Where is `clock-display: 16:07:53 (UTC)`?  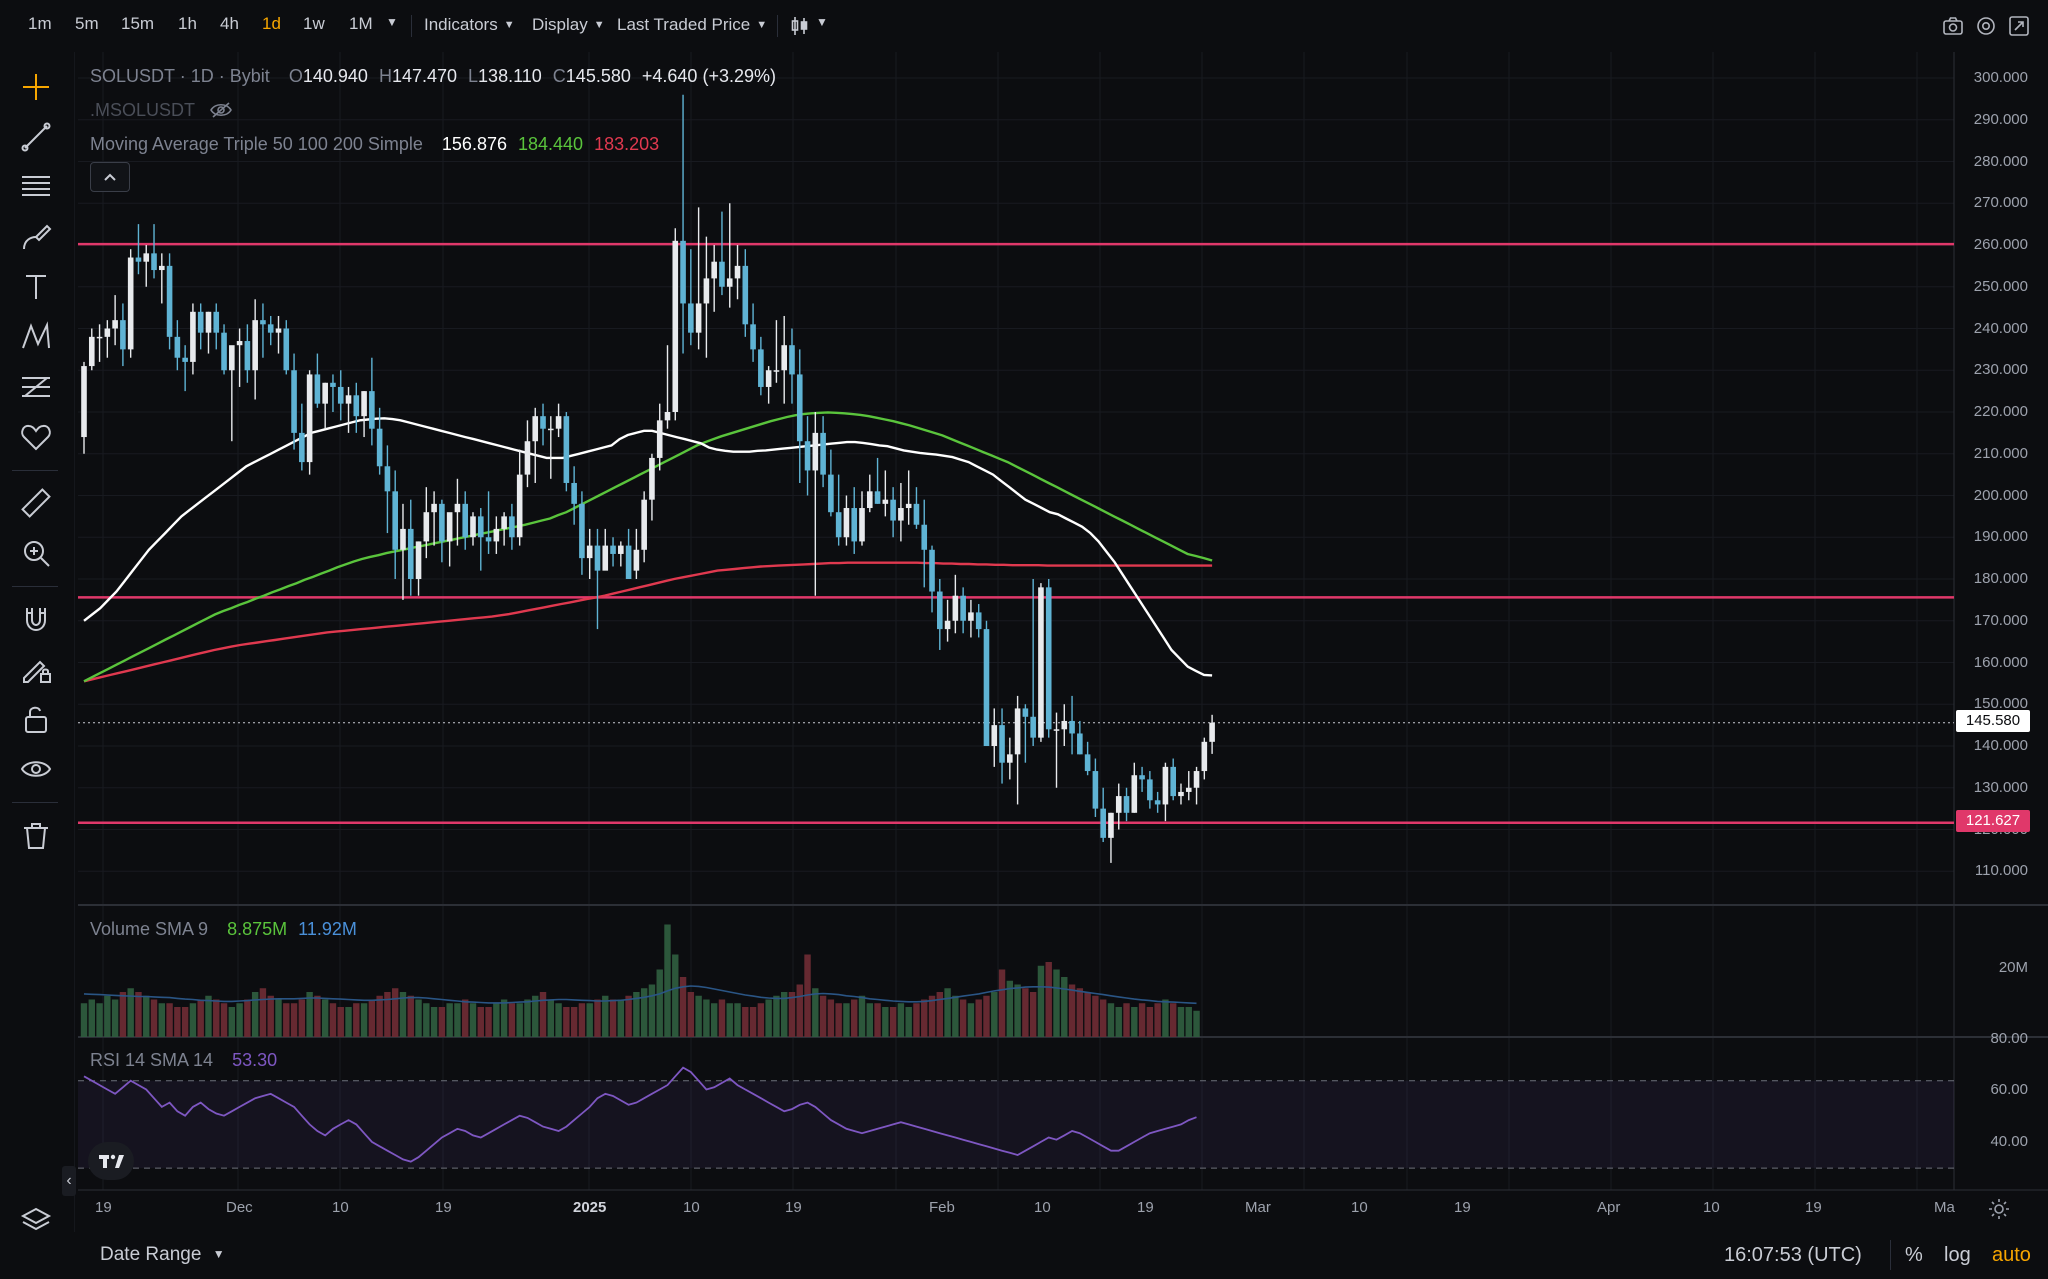 clock-display: 16:07:53 (UTC) is located at coordinates (1793, 1255).